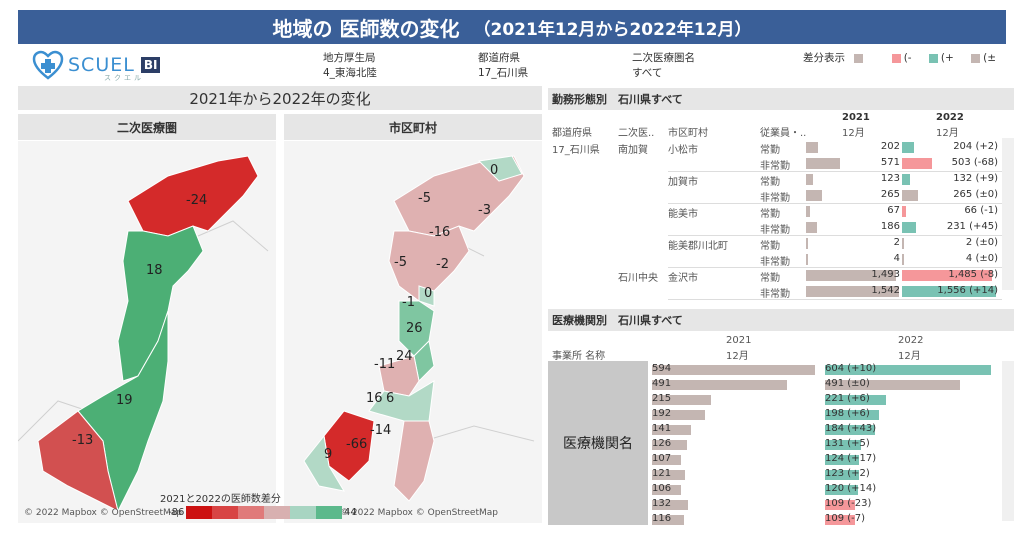  Describe the element at coordinates (847, 383) in the screenshot. I see `value-2022: 491 (±0)` at that location.